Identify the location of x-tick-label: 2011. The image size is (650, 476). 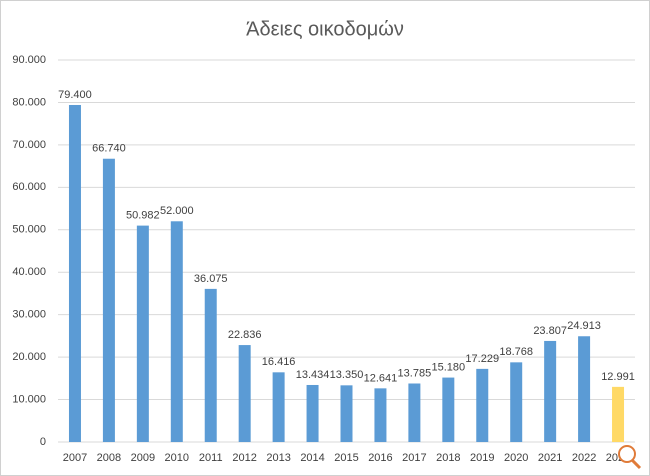
(211, 458).